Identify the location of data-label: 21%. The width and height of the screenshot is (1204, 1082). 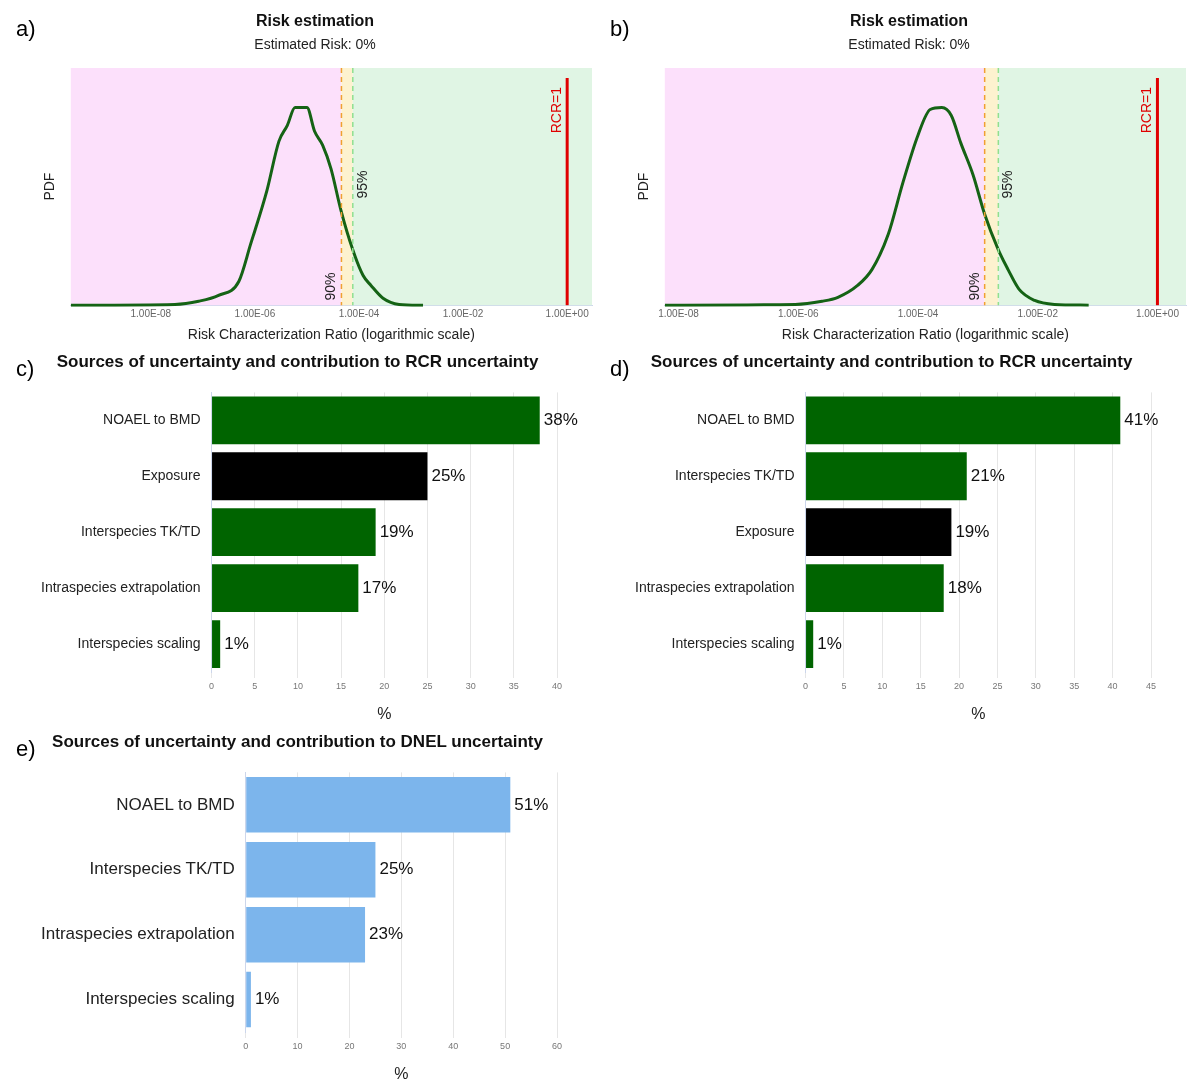
(987, 475).